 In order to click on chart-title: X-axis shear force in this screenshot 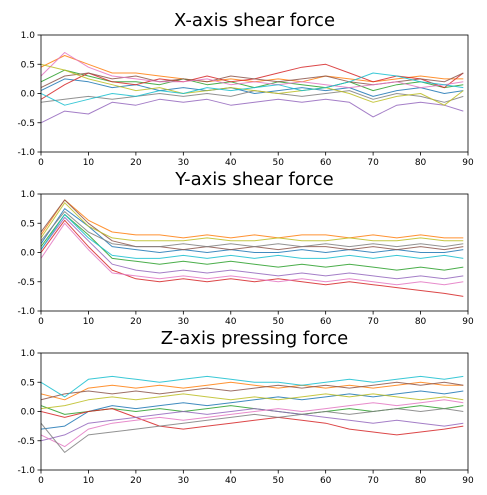, I will do `click(254, 20)`.